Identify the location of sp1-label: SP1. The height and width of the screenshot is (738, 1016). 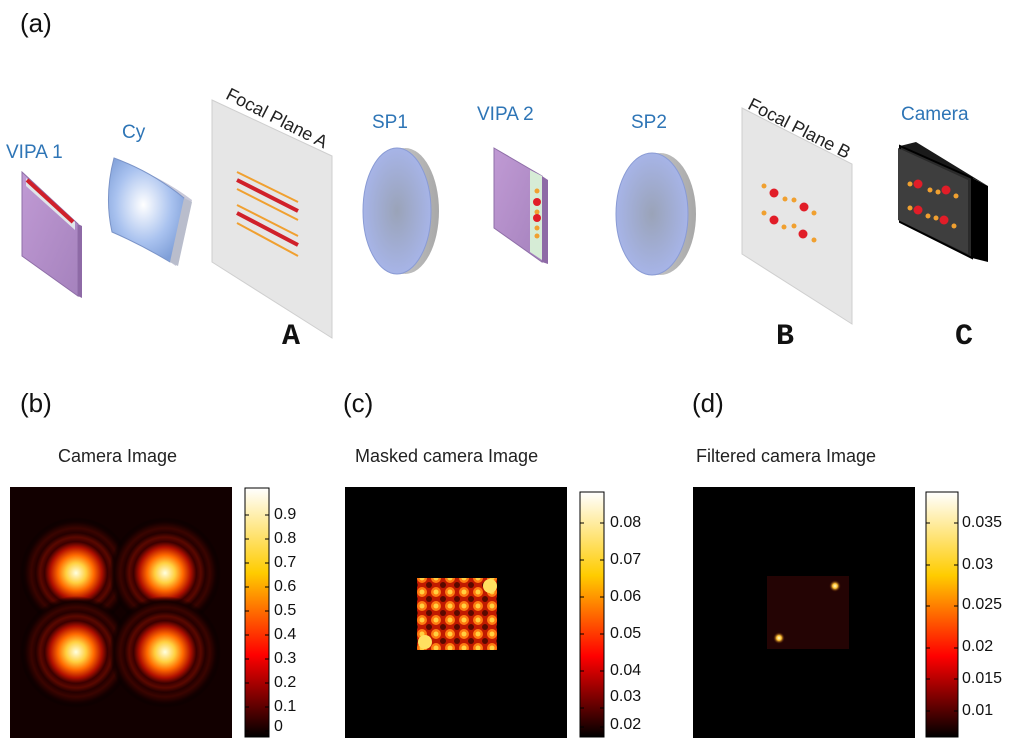
(390, 122).